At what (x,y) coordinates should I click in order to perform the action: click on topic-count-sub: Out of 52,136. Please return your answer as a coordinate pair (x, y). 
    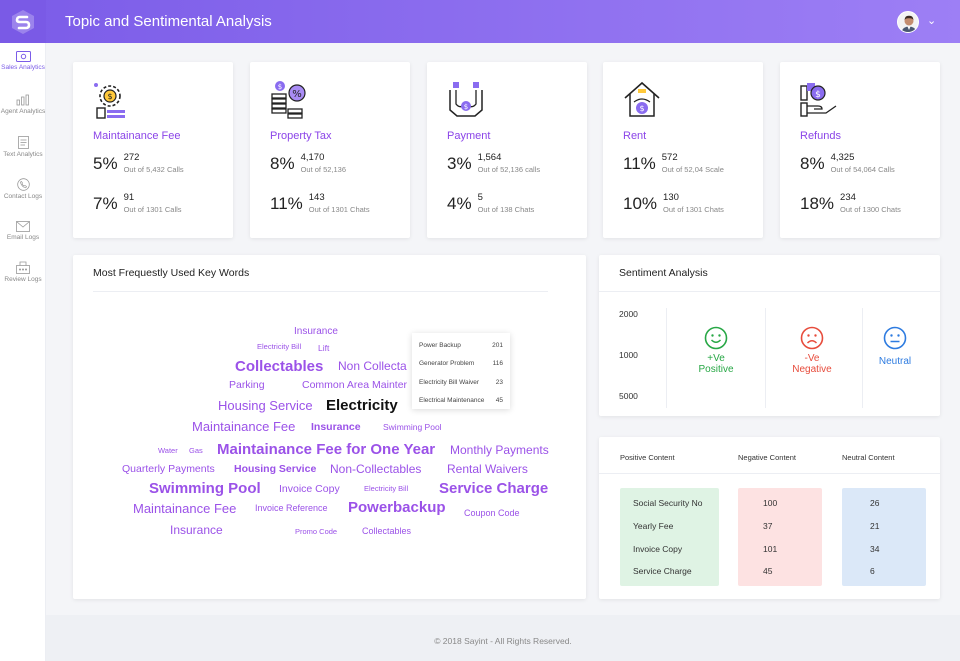
    Looking at the image, I should click on (323, 169).